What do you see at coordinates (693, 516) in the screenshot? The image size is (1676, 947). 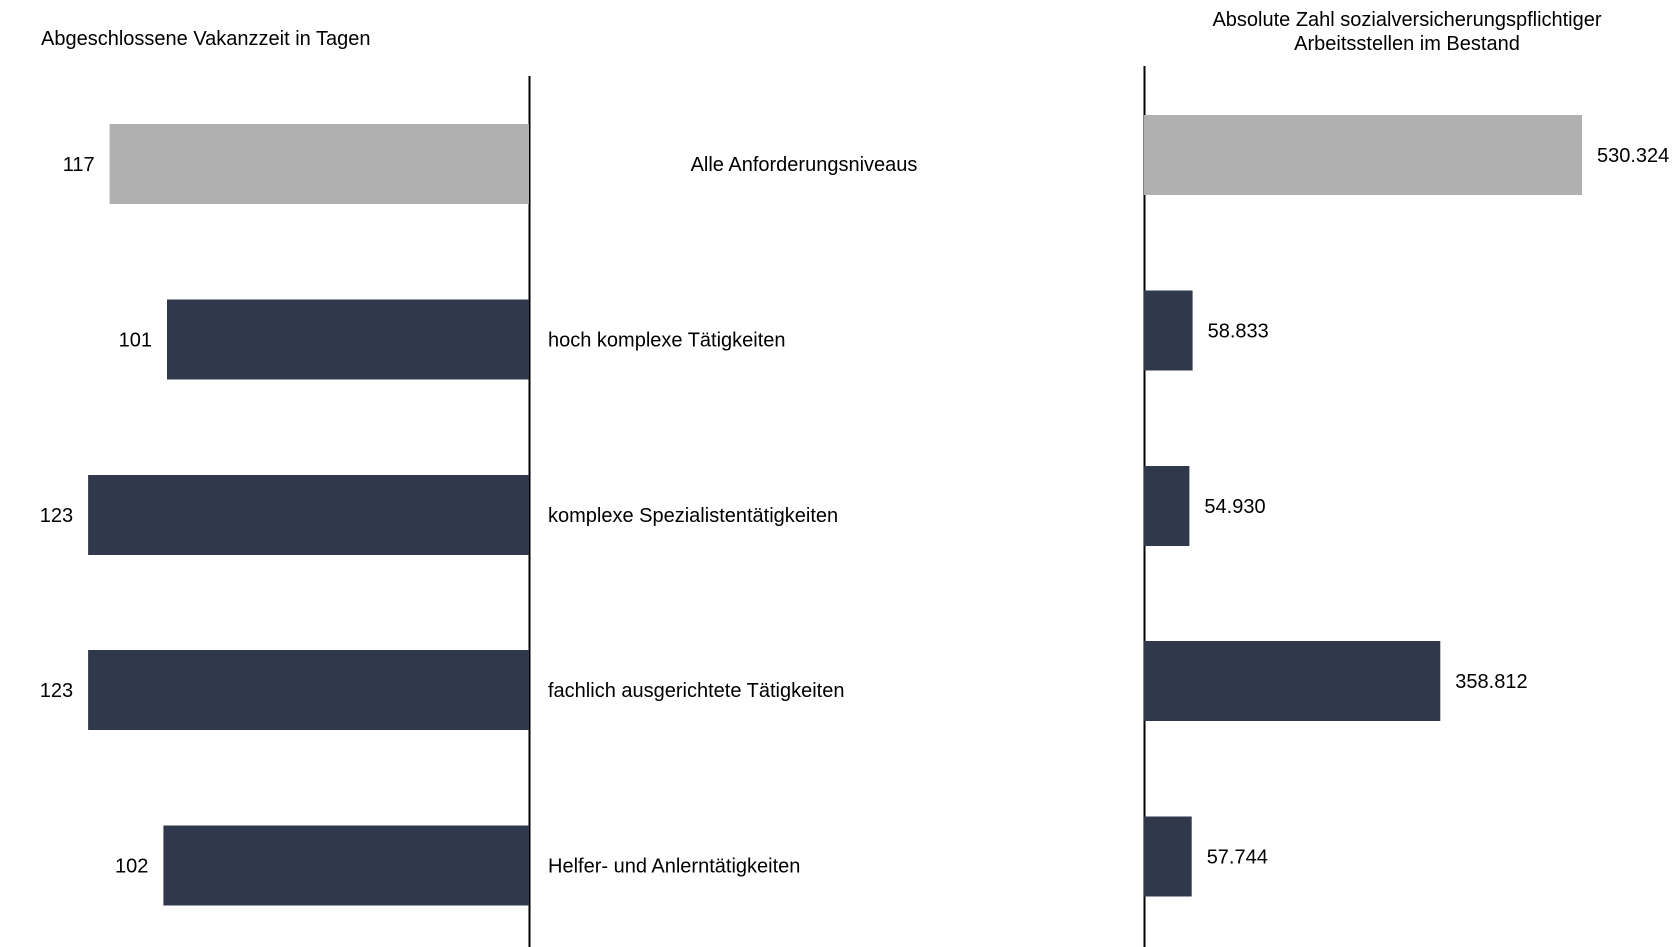 I see `category-label-2: komplexe Spezialistentätigkeiten` at bounding box center [693, 516].